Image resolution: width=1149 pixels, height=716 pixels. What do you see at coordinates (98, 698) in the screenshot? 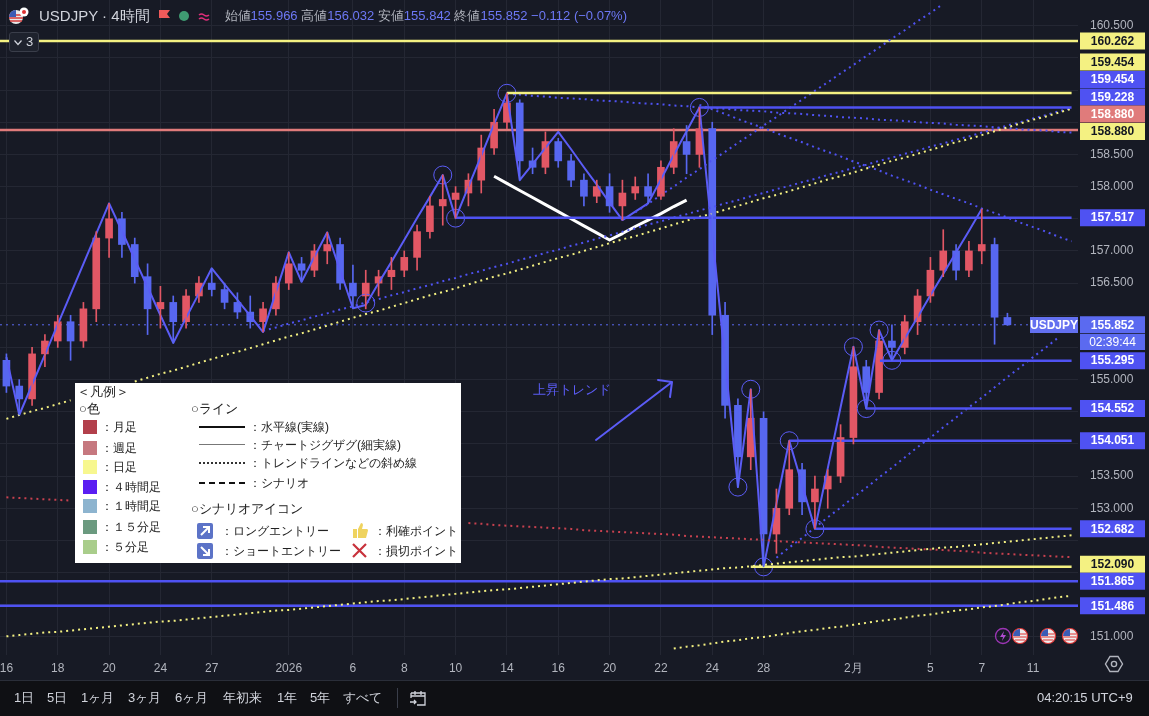
I see `text: 1ヶ月` at bounding box center [98, 698].